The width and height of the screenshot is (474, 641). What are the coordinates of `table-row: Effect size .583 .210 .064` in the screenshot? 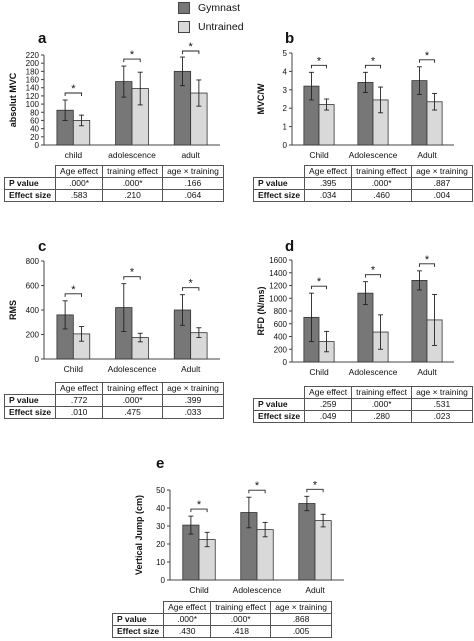 It's located at (113, 195).